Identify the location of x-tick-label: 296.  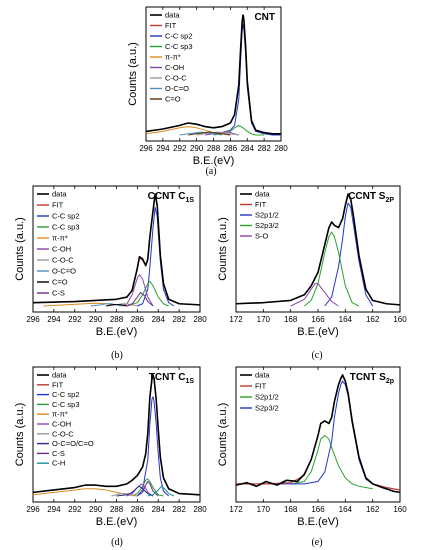
(33, 319).